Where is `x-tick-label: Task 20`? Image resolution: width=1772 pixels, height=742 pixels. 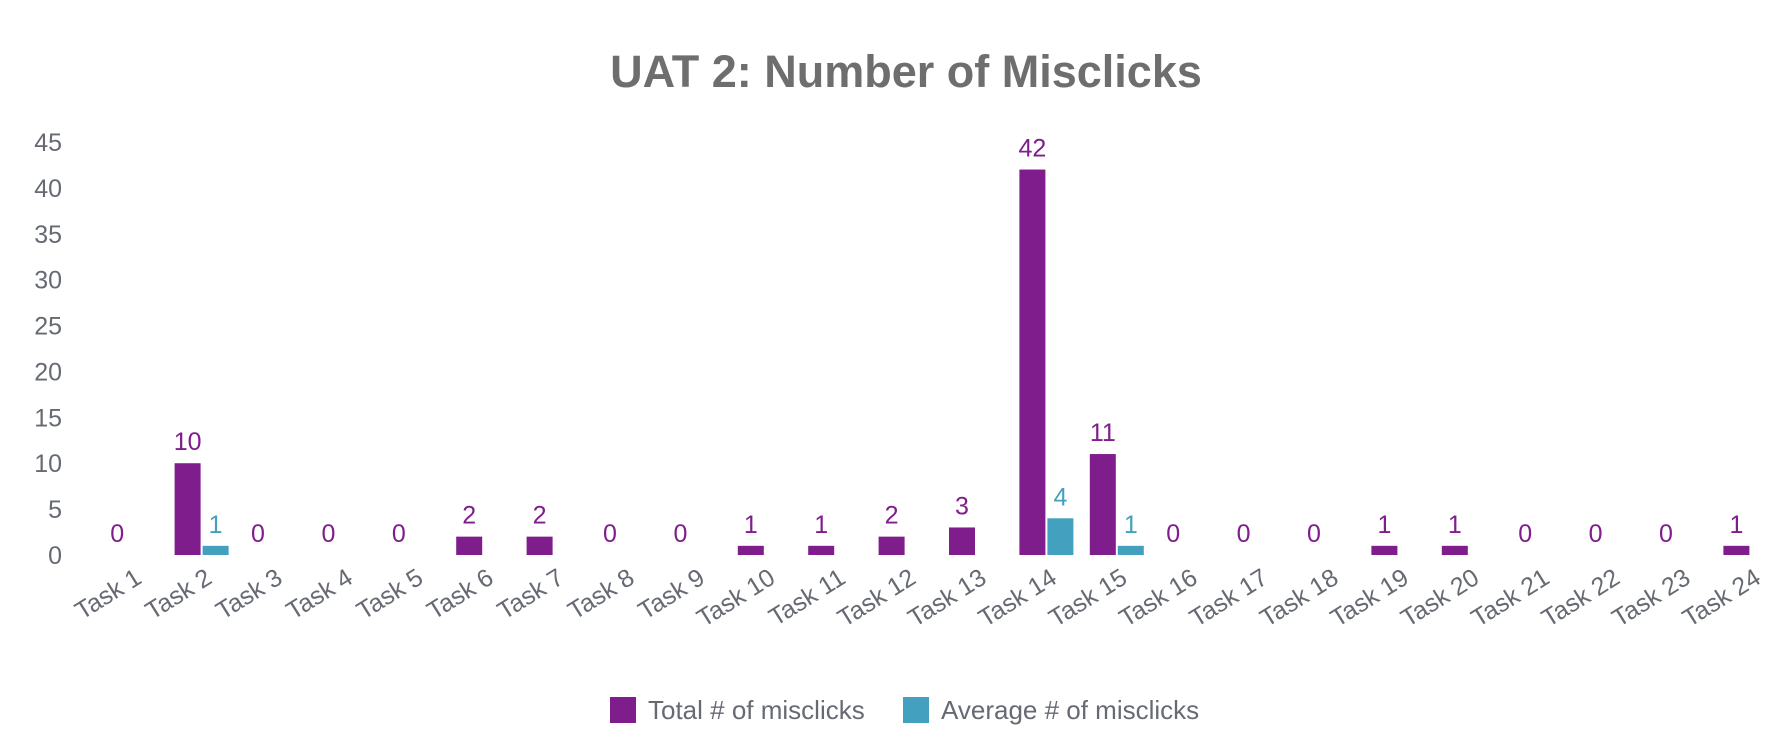
x-tick-label: Task 20 is located at coordinates (1440, 597).